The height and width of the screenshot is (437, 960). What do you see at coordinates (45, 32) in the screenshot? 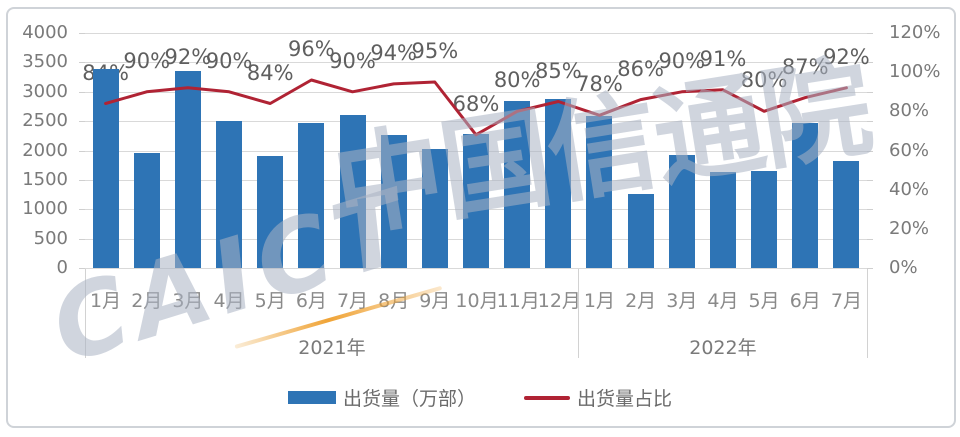
I see `y-left-tick-label: 4000` at bounding box center [45, 32].